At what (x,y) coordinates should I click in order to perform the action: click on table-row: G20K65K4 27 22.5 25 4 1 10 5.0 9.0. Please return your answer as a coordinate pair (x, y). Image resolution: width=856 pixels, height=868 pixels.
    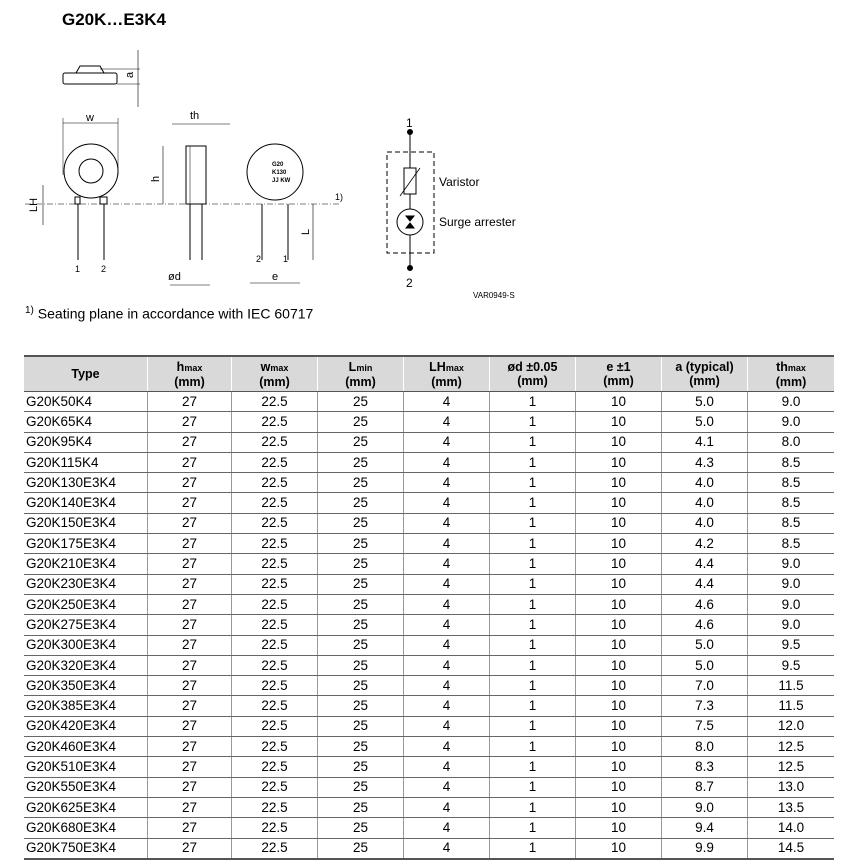
    Looking at the image, I should click on (429, 422).